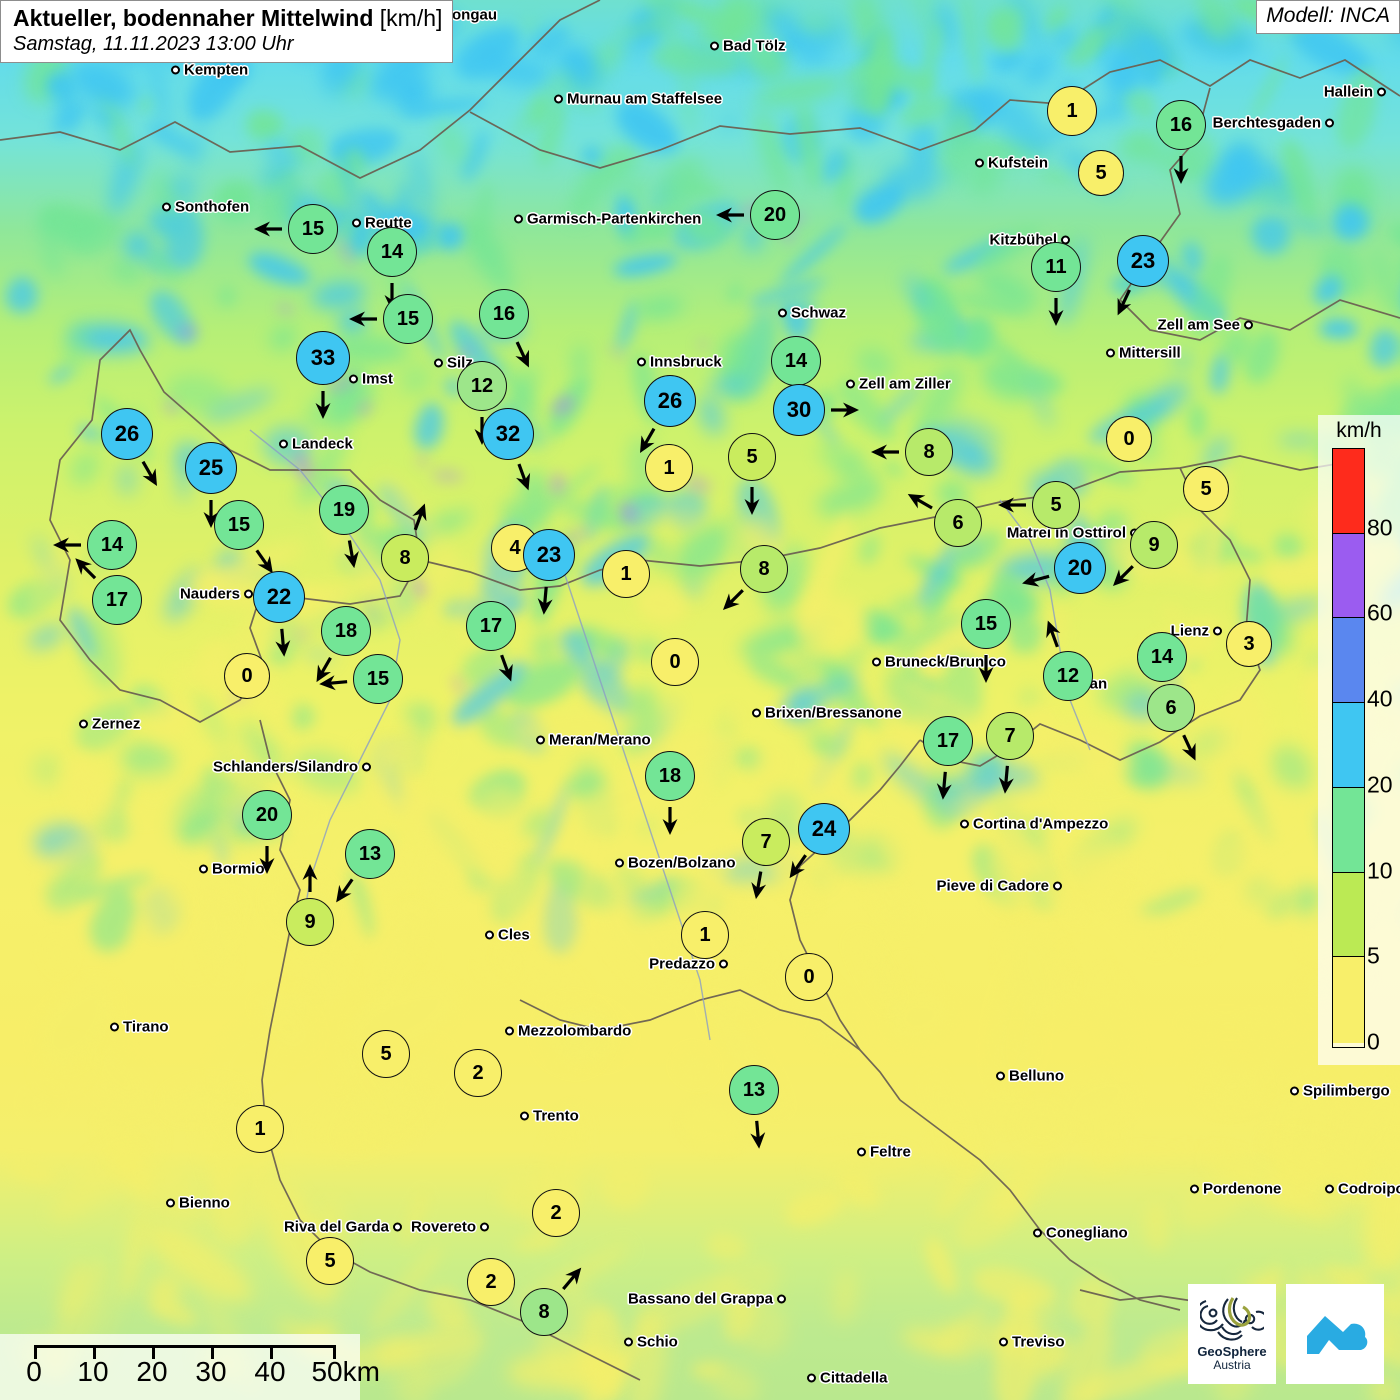 The height and width of the screenshot is (1400, 1400). Describe the element at coordinates (1249, 644) in the screenshot. I see `wind-speed-value: 3` at that location.